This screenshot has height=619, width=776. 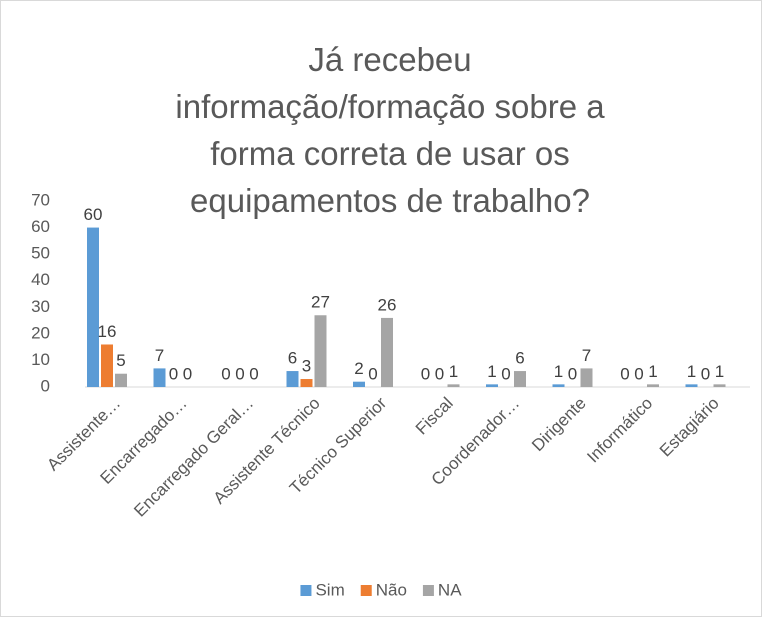 What do you see at coordinates (434, 416) in the screenshot?
I see `x-tick-label: Fiscal` at bounding box center [434, 416].